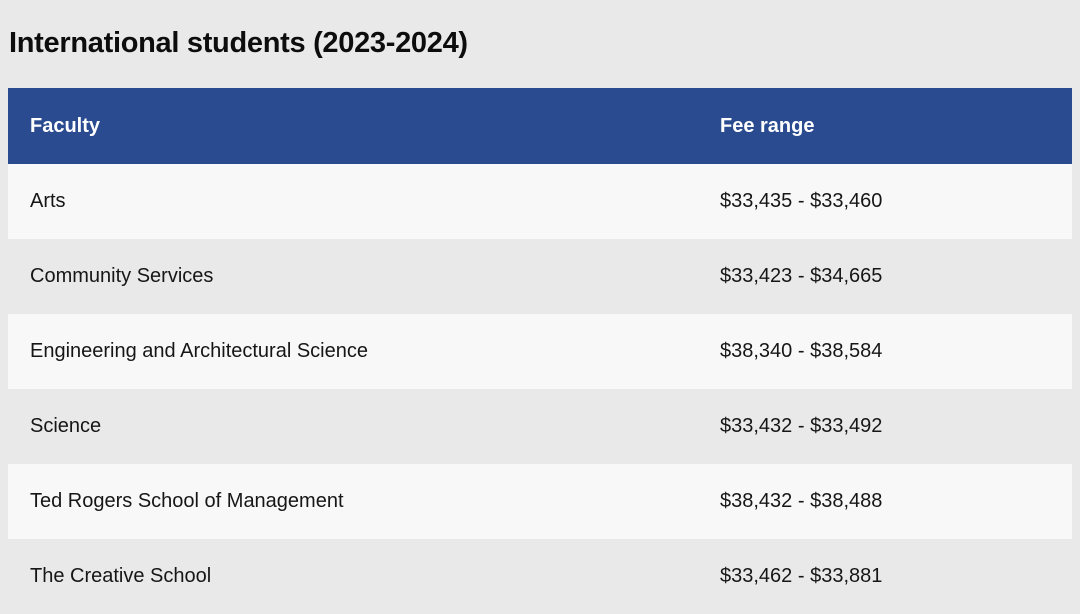 Image resolution: width=1080 pixels, height=614 pixels. Describe the element at coordinates (767, 125) in the screenshot. I see `column-header-fee-range: Fee range` at that location.